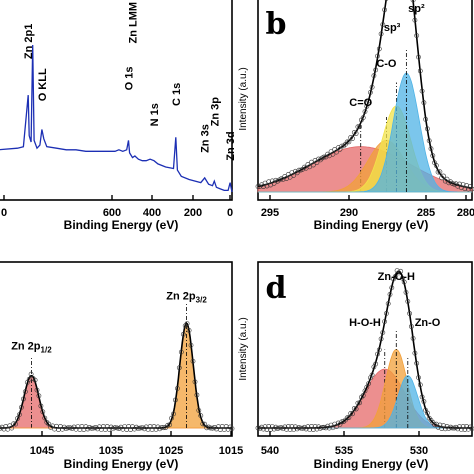 The width and height of the screenshot is (474, 474). Describe the element at coordinates (428, 323) in the screenshot. I see `peak-annotation: Zn-O` at that location.